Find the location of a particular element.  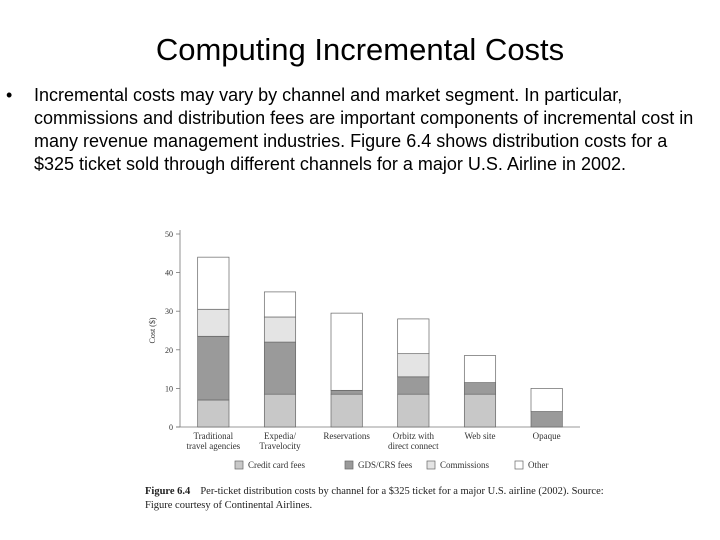

y-tick-label: 30 is located at coordinates (169, 311).